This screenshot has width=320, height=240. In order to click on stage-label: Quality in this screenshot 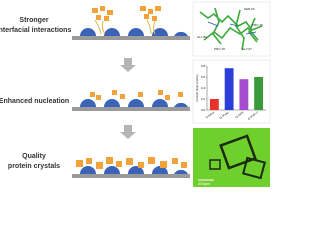, I will do `click(34, 156)`.